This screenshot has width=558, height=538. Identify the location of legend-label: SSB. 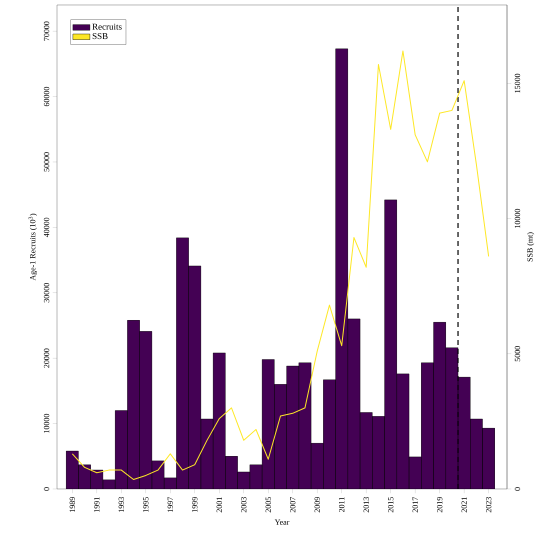
(100, 36).